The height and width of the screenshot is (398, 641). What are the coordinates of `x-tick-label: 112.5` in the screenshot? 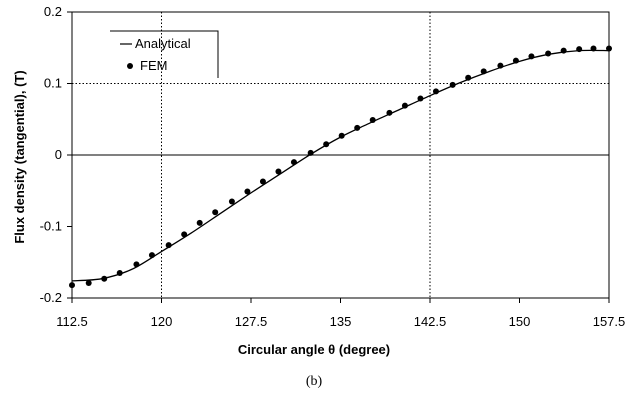 It's located at (72, 321).